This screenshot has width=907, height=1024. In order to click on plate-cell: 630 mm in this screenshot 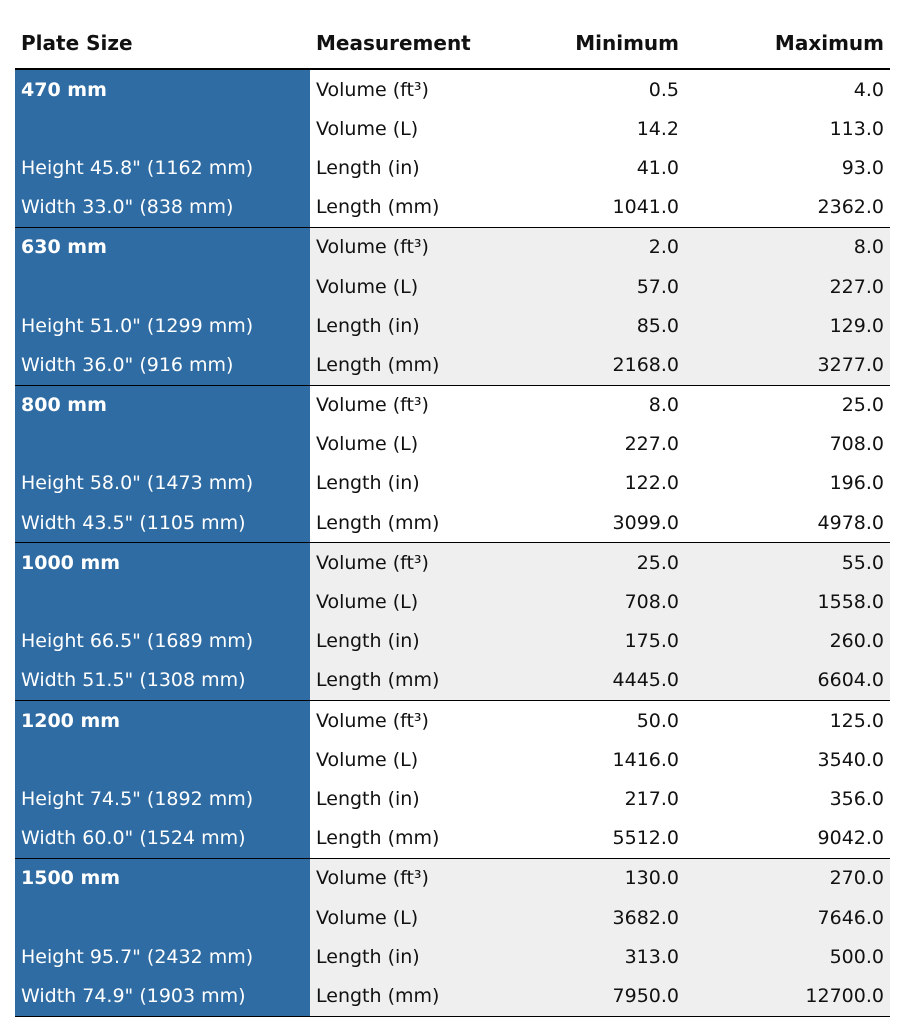, I will do `click(162, 246)`.